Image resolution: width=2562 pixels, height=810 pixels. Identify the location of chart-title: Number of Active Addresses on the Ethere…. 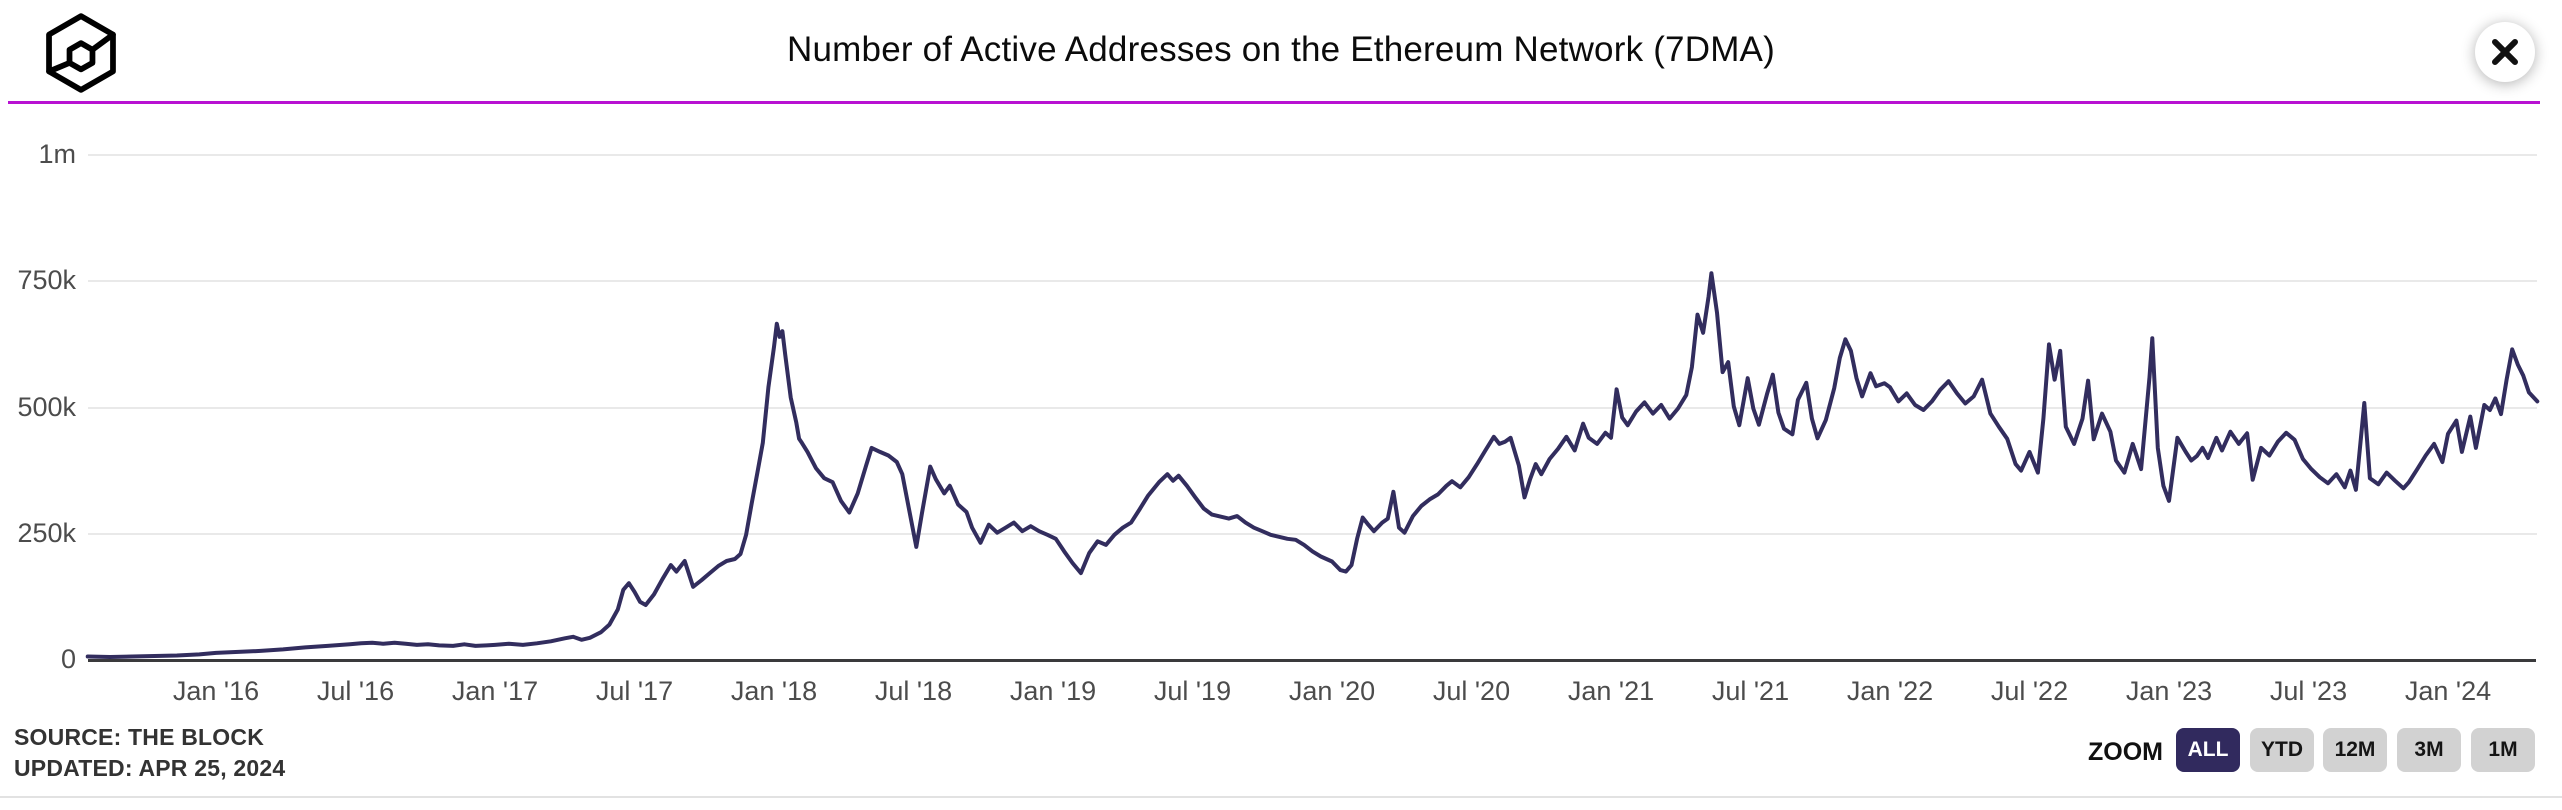
(1281, 49).